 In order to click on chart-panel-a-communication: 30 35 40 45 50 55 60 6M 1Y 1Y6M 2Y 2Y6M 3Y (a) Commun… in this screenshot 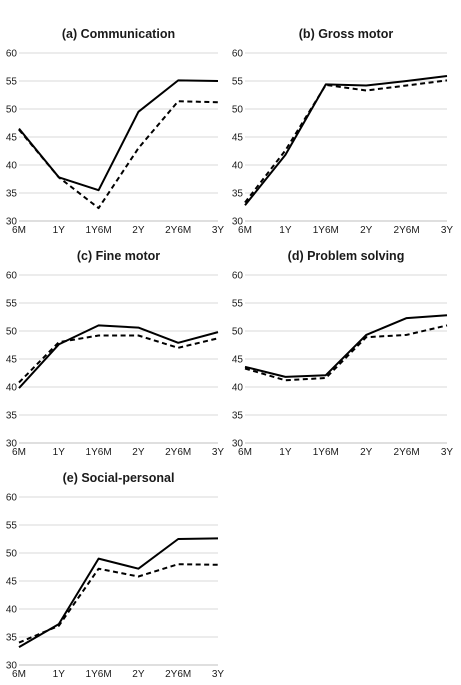, I will do `click(115, 131)`.